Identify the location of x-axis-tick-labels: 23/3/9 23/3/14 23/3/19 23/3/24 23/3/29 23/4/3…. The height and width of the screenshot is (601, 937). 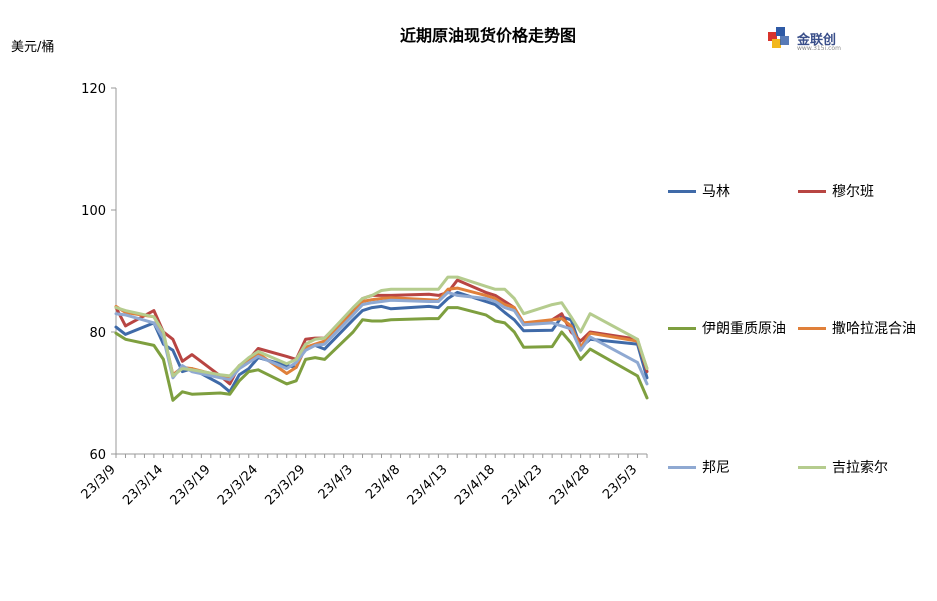
(360, 485).